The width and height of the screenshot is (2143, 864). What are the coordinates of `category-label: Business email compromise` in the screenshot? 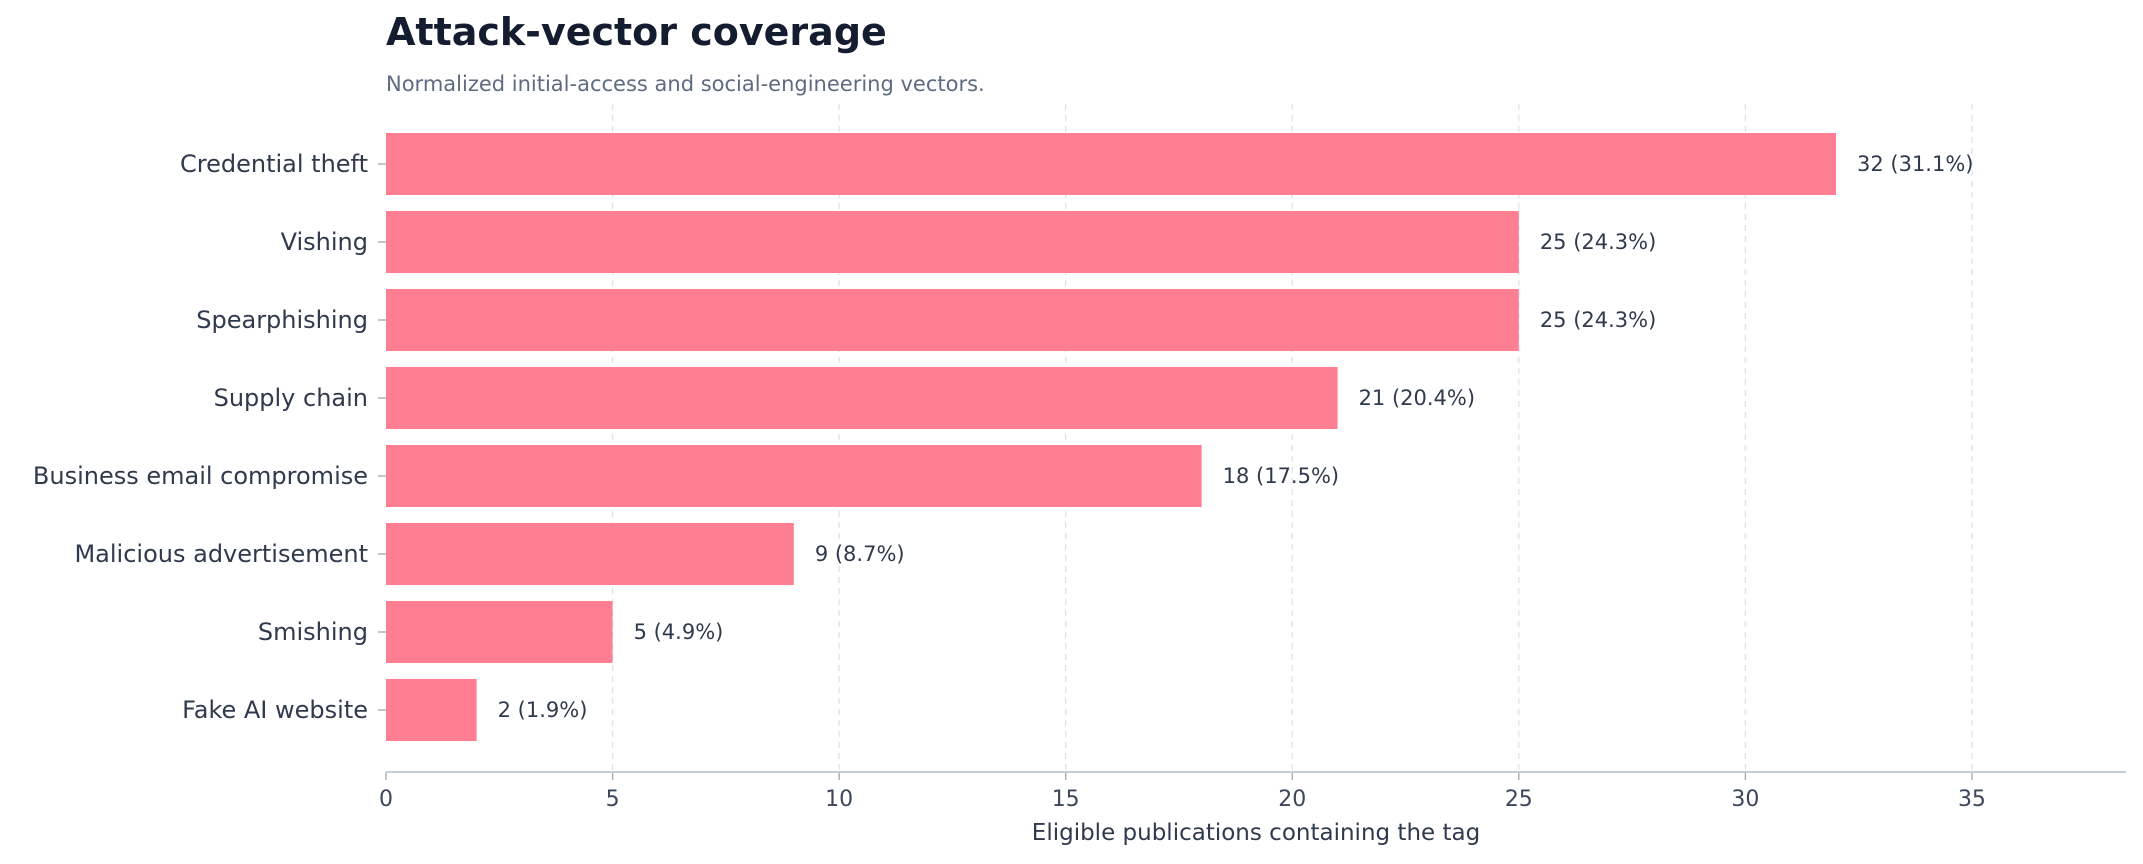 It's located at (200, 476).